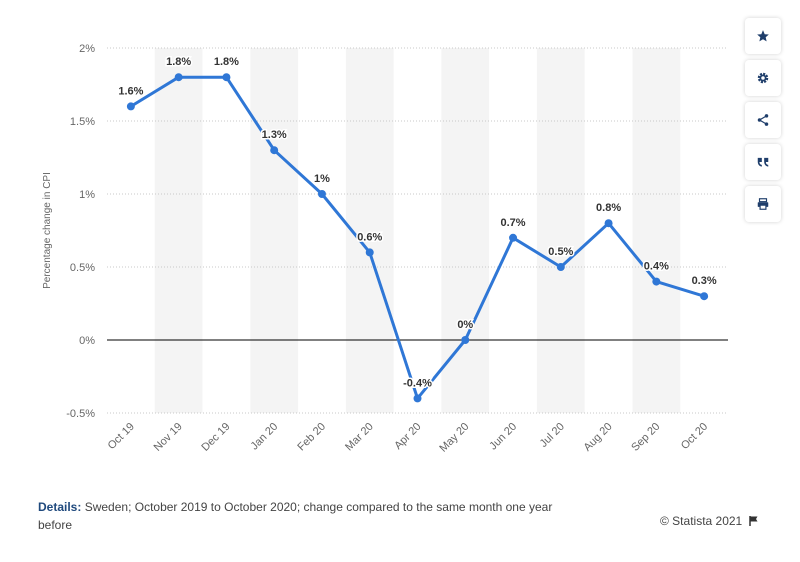  I want to click on share-button, so click(763, 120).